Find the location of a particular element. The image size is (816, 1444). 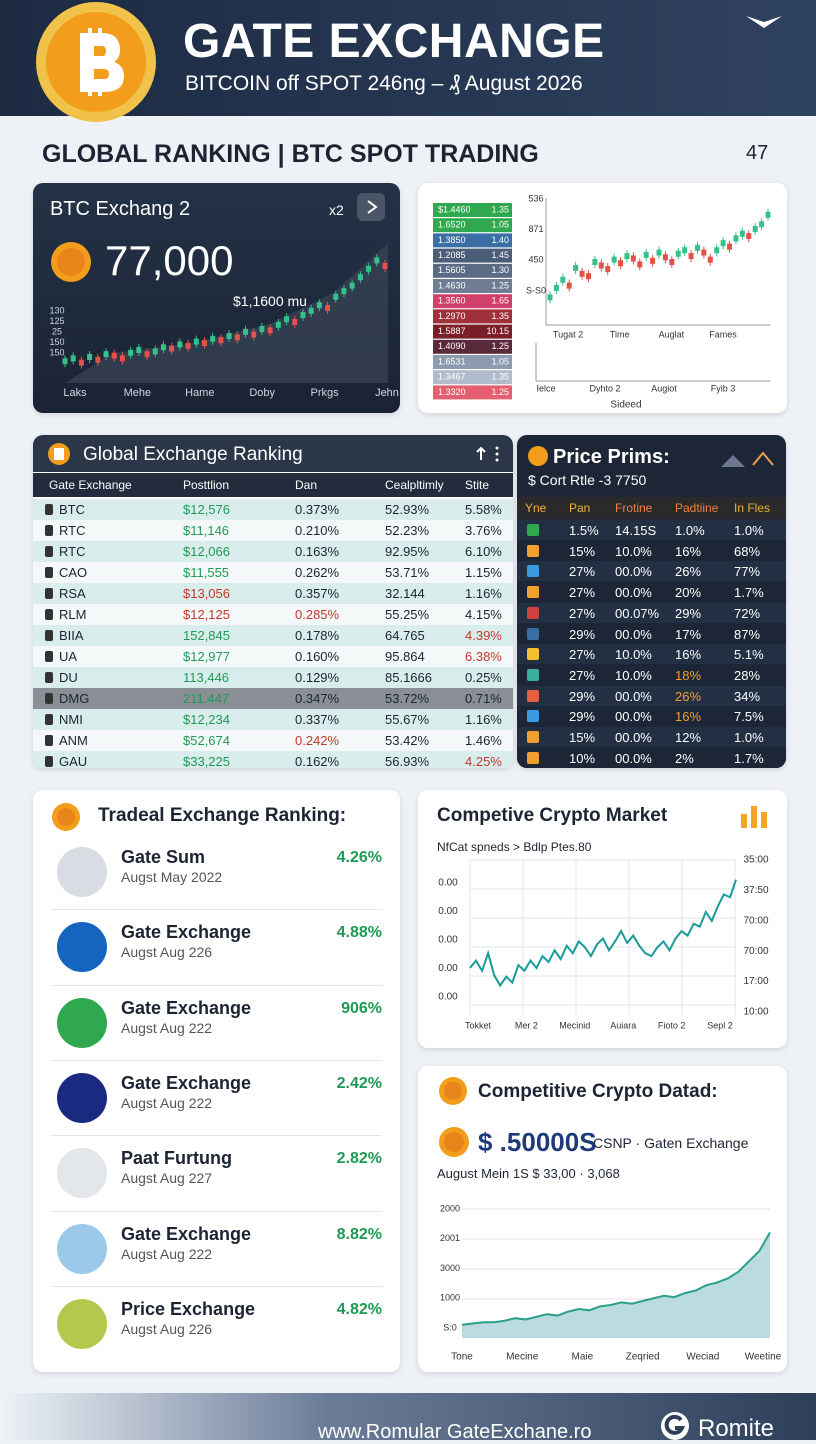

menu-icon is located at coordinates (764, 23).